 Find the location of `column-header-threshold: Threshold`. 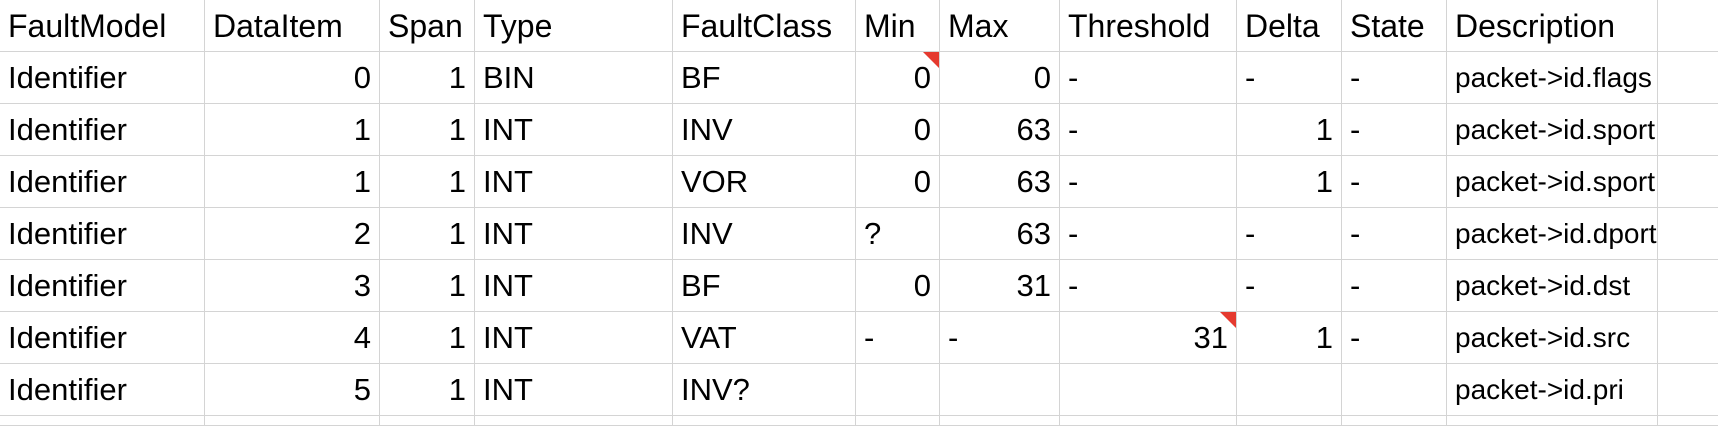

column-header-threshold: Threshold is located at coordinates (1148, 26).